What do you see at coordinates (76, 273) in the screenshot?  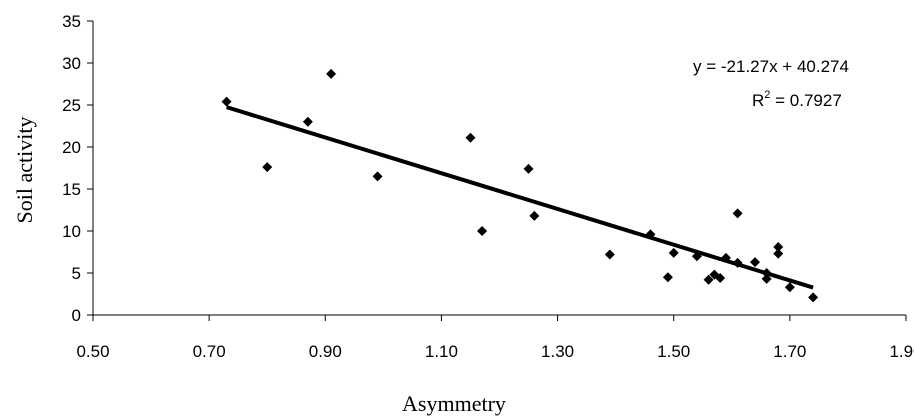 I see `y-tick-label: 5` at bounding box center [76, 273].